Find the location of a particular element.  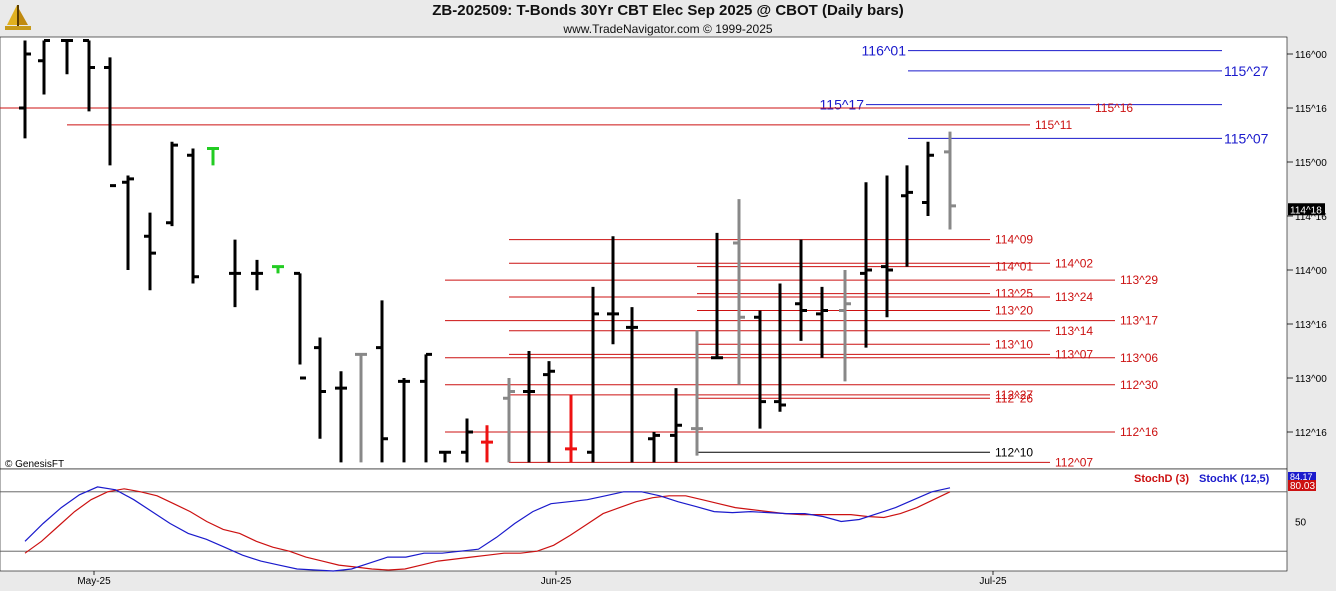

level-label: 115^11 is located at coordinates (1054, 125).